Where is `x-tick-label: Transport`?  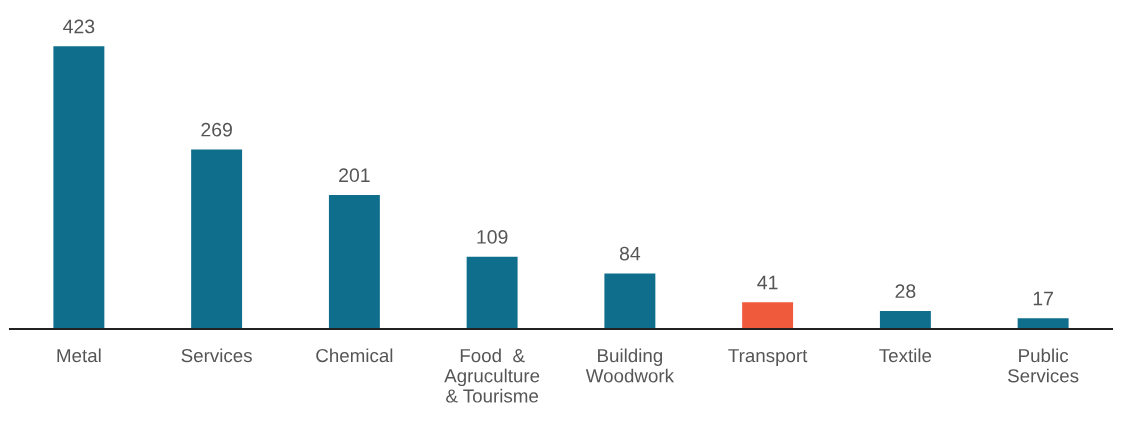
x-tick-label: Transport is located at coordinates (768, 357).